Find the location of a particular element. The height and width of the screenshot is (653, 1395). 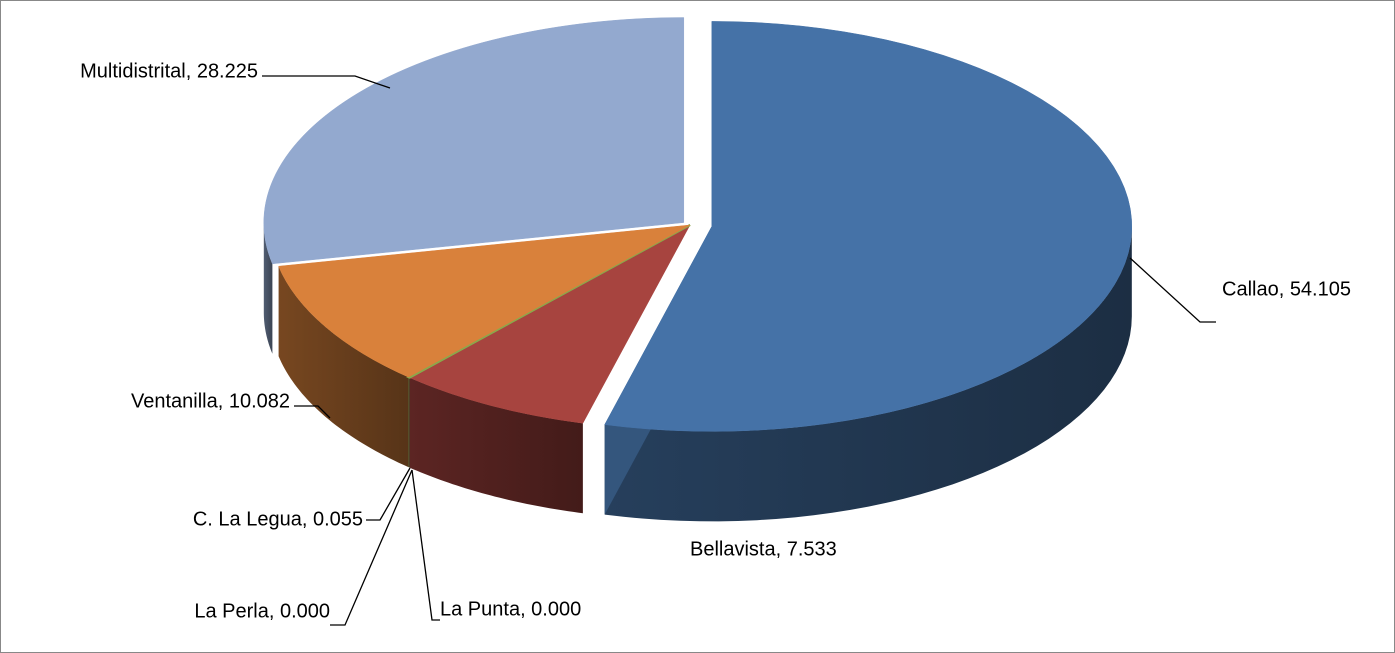

data-label: Multidistrital, 28.225 is located at coordinates (169, 71).